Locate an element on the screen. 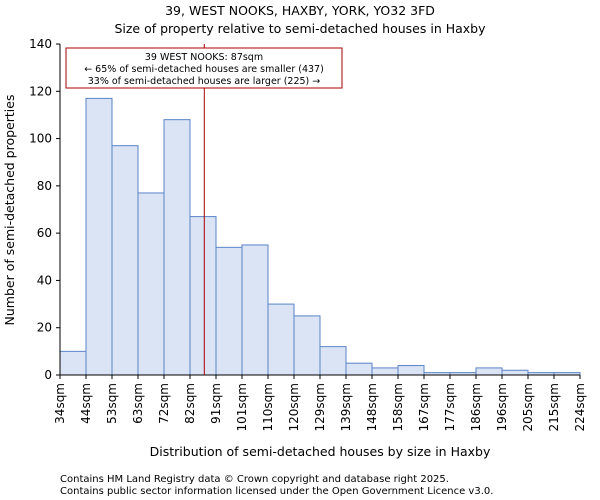 This screenshot has height=500, width=600. bar-120sqm is located at coordinates (307, 345).